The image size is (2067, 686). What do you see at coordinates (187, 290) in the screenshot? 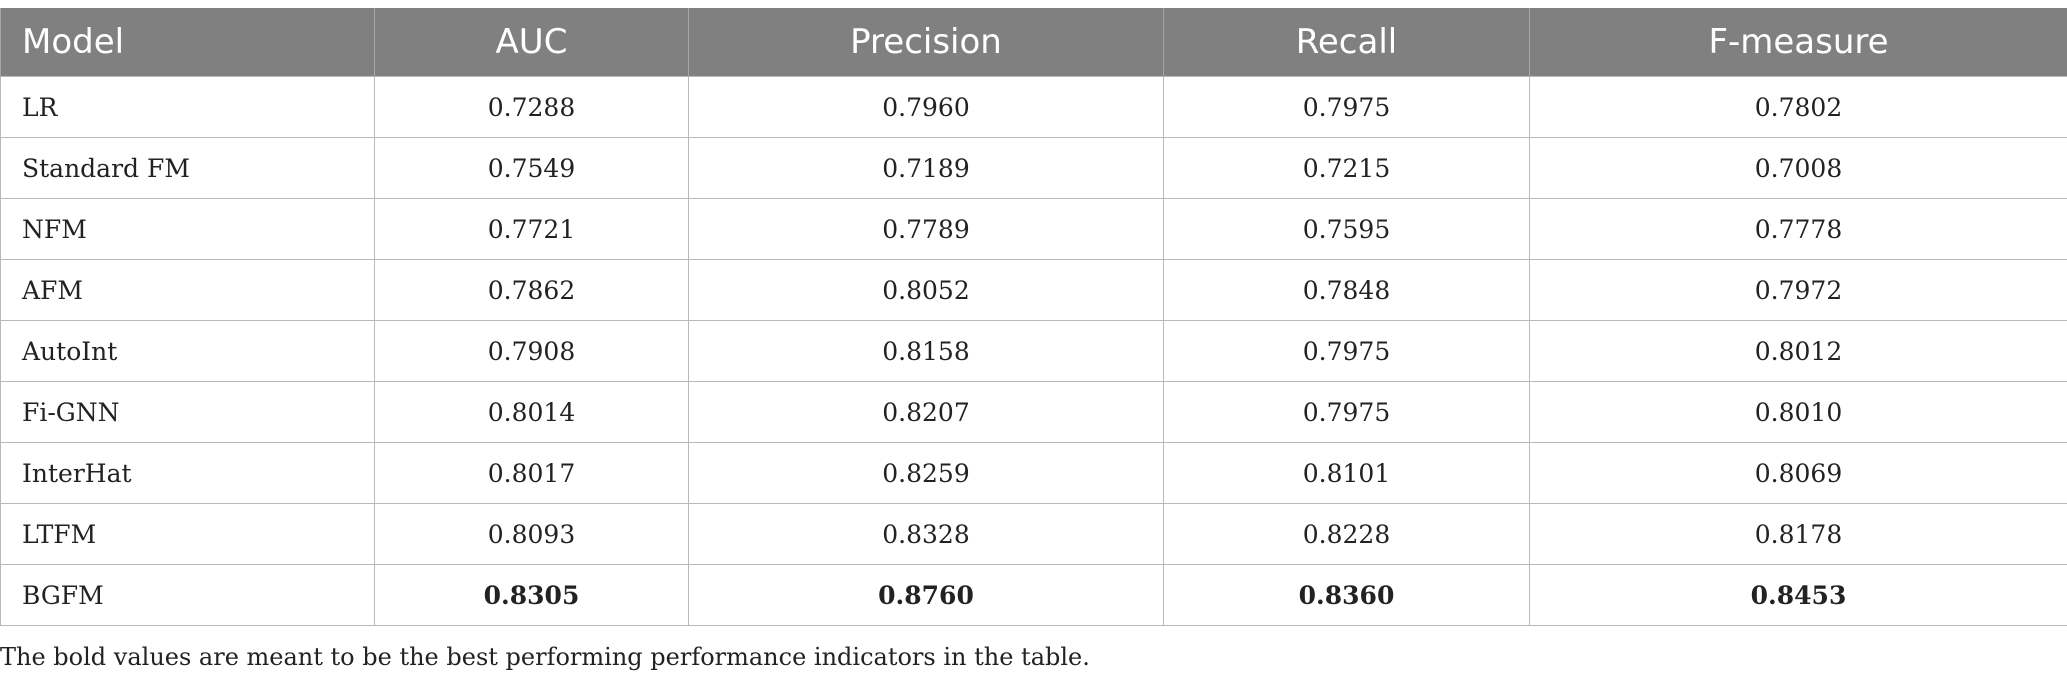
I see `cell-model: AFM` at bounding box center [187, 290].